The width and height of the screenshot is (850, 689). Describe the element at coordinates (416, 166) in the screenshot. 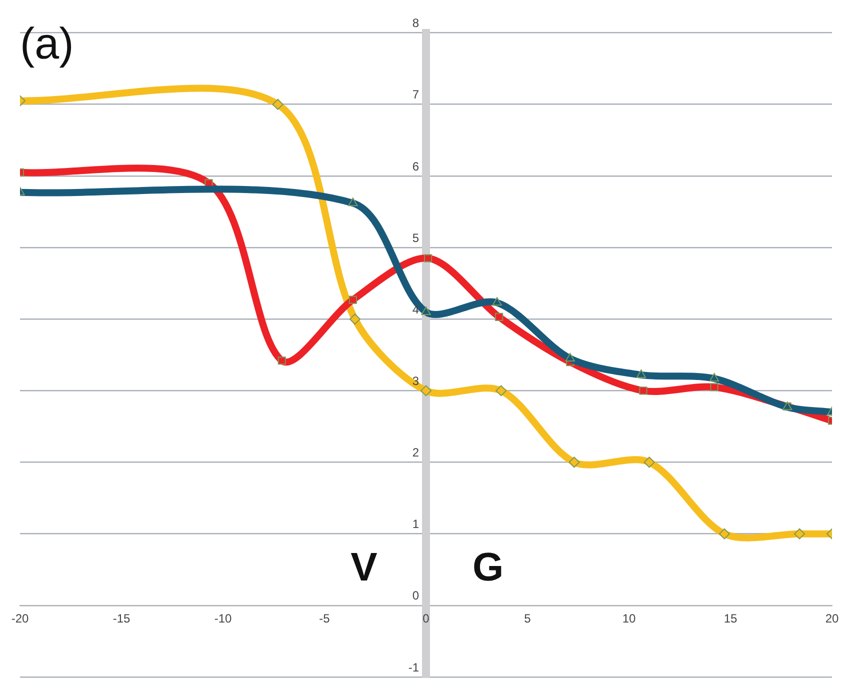

I see `y-tick-label: 6` at that location.